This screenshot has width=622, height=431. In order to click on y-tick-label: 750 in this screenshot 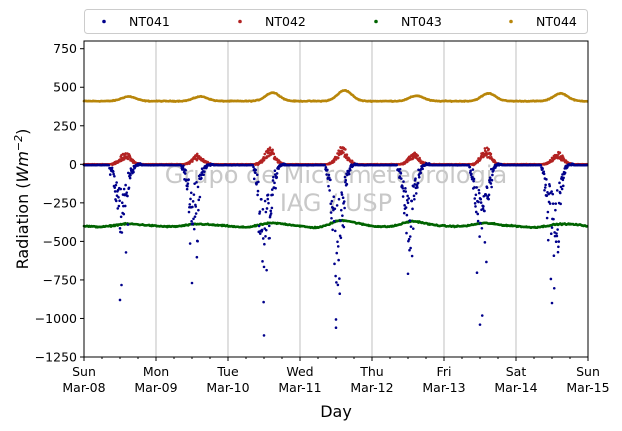, I will do `click(65, 48)`.